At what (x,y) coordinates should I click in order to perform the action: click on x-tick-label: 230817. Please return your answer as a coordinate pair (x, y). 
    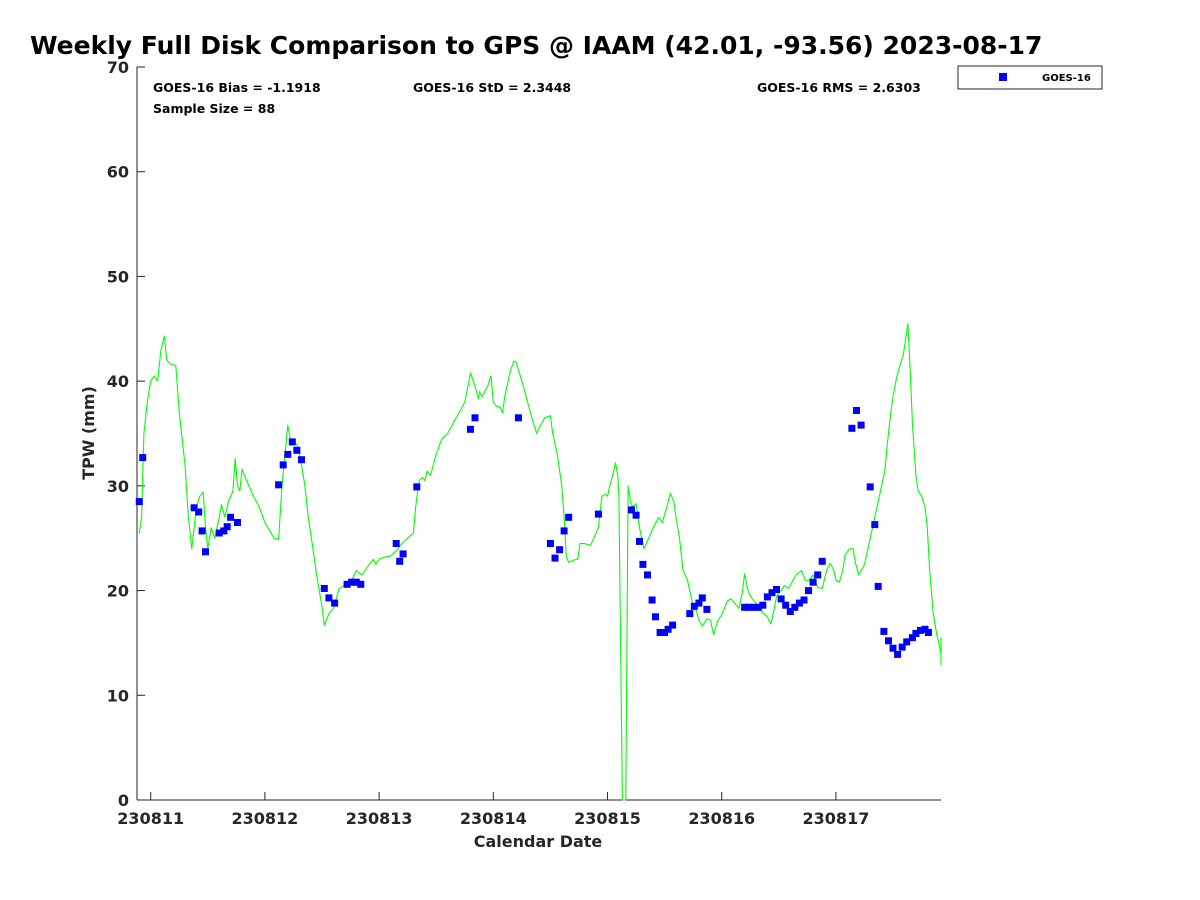
    Looking at the image, I should click on (836, 818).